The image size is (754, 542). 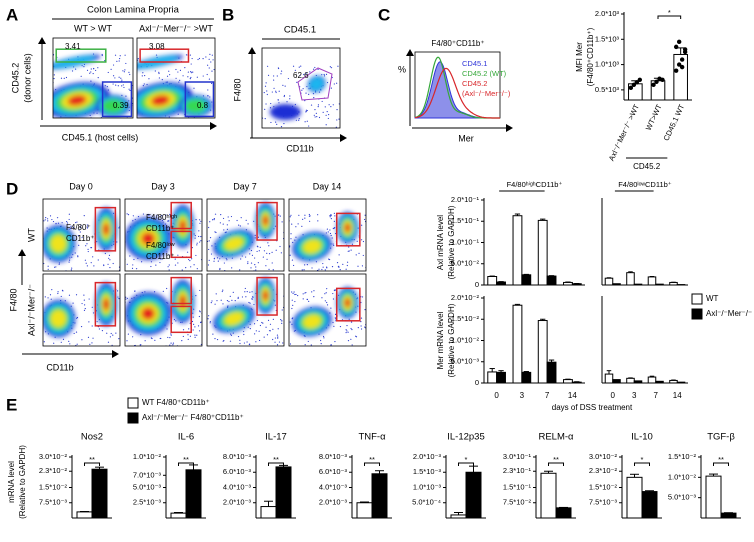 What do you see at coordinates (163, 235) in the screenshot?
I see `plot-frame` at bounding box center [163, 235].